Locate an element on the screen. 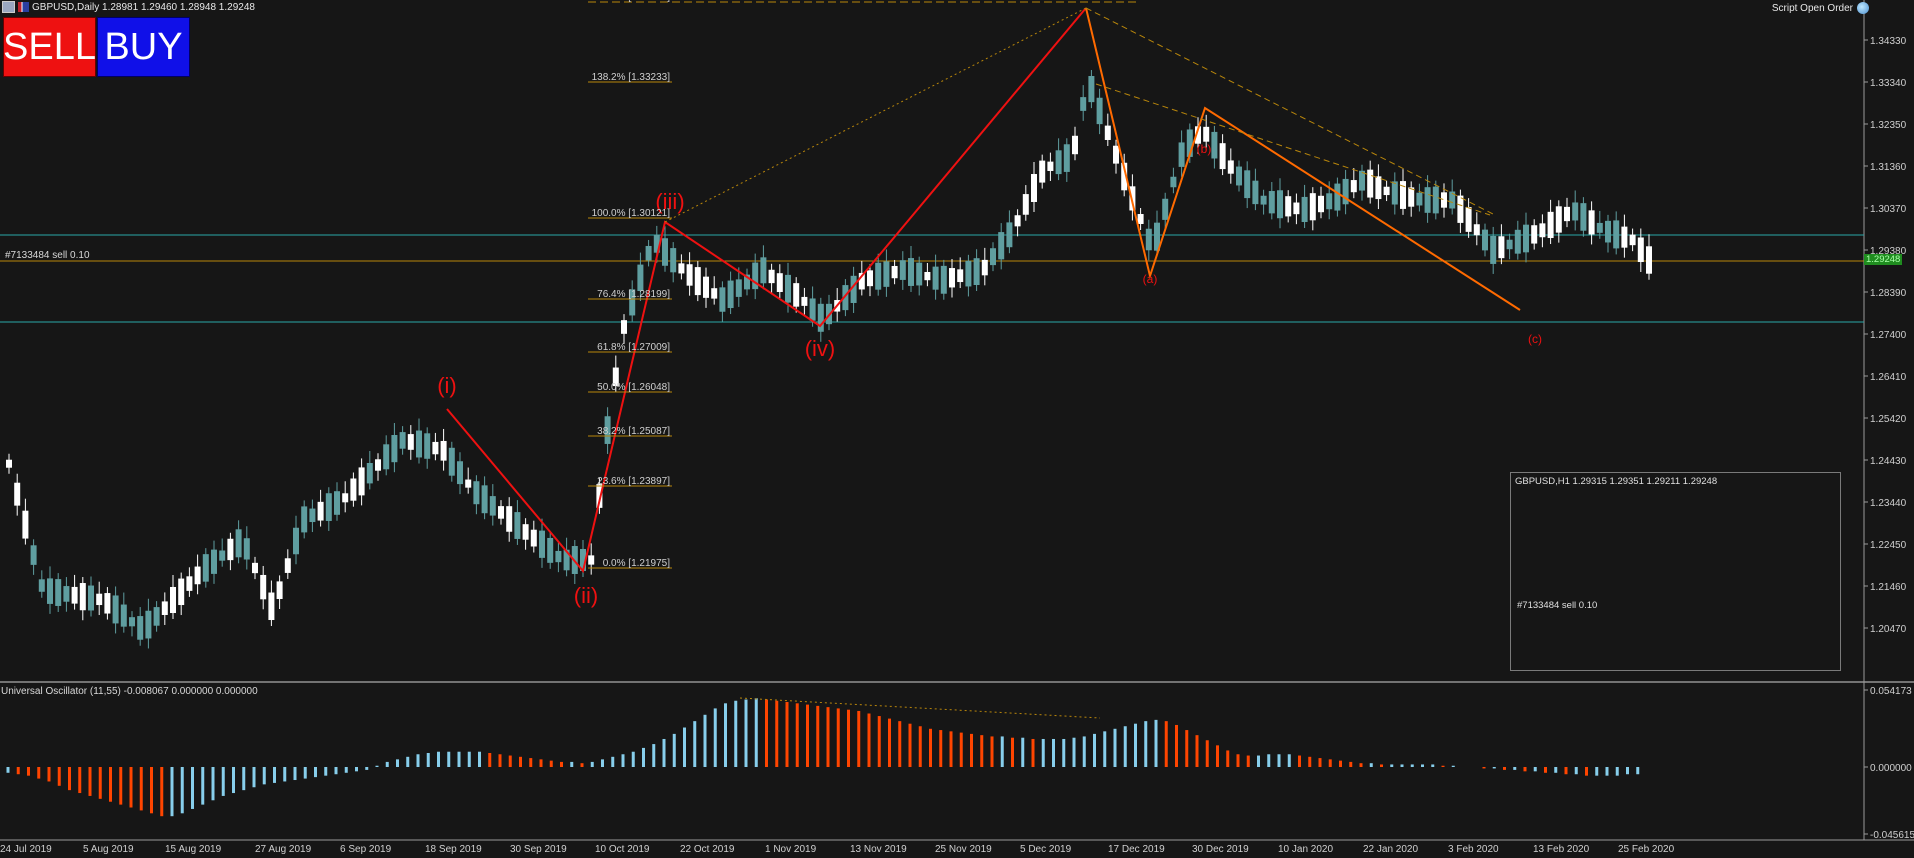 The width and height of the screenshot is (1914, 858). price-tick-label: 1.25420 is located at coordinates (1888, 419).